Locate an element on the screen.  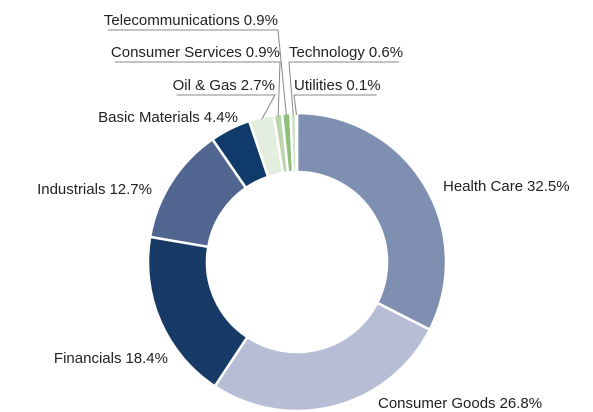
slice-label: Industrials 12.7% is located at coordinates (94, 189).